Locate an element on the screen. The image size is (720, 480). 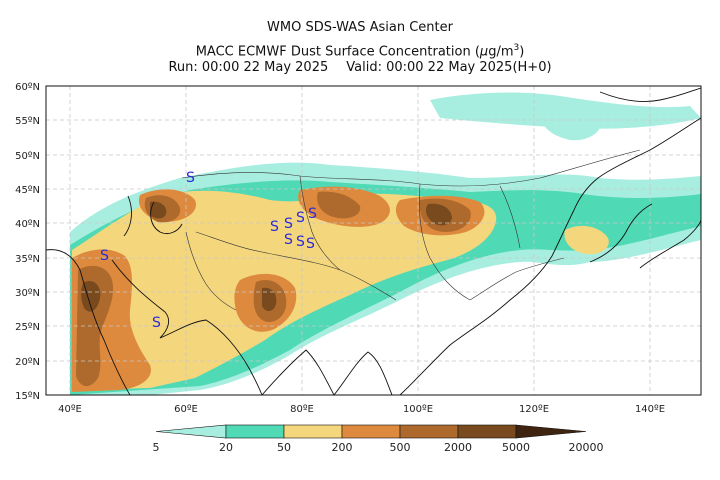
lat-tick-label: 40ºN is located at coordinates (27, 224).